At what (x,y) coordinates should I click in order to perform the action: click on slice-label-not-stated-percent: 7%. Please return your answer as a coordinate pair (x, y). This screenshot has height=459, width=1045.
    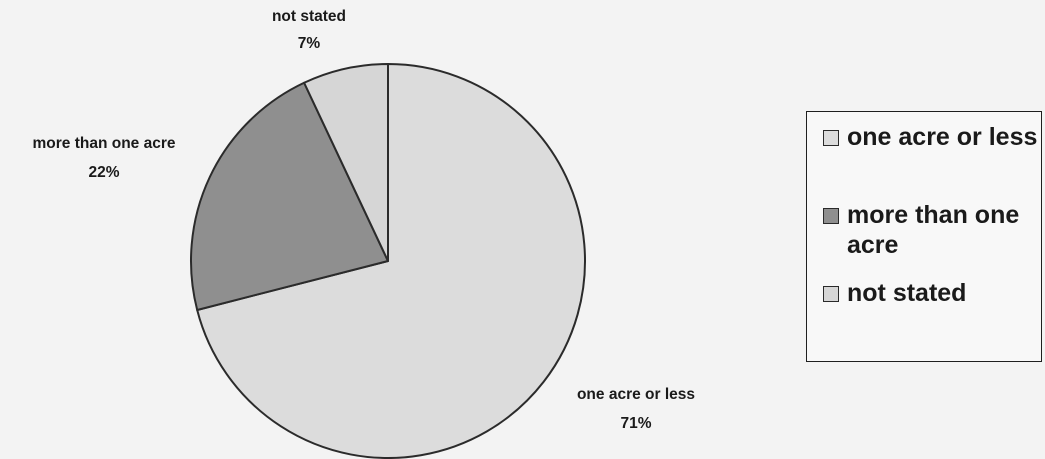
    Looking at the image, I should click on (309, 43).